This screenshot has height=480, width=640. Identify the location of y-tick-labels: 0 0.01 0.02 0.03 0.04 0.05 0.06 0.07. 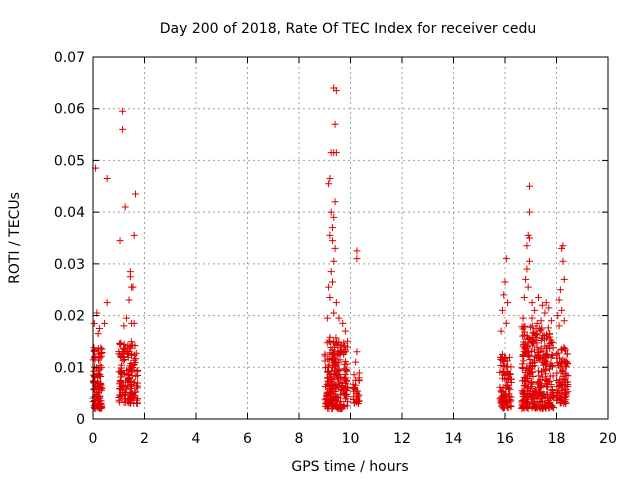
(69, 239).